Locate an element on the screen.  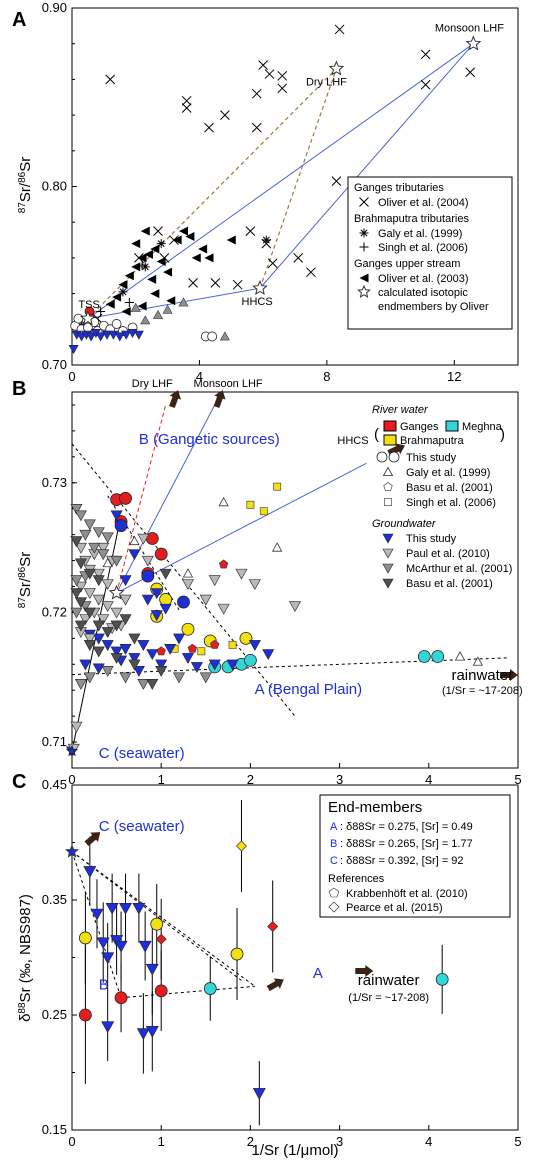
panel-a-legend-item: Galy et al. (1999) is located at coordinates (420, 234).